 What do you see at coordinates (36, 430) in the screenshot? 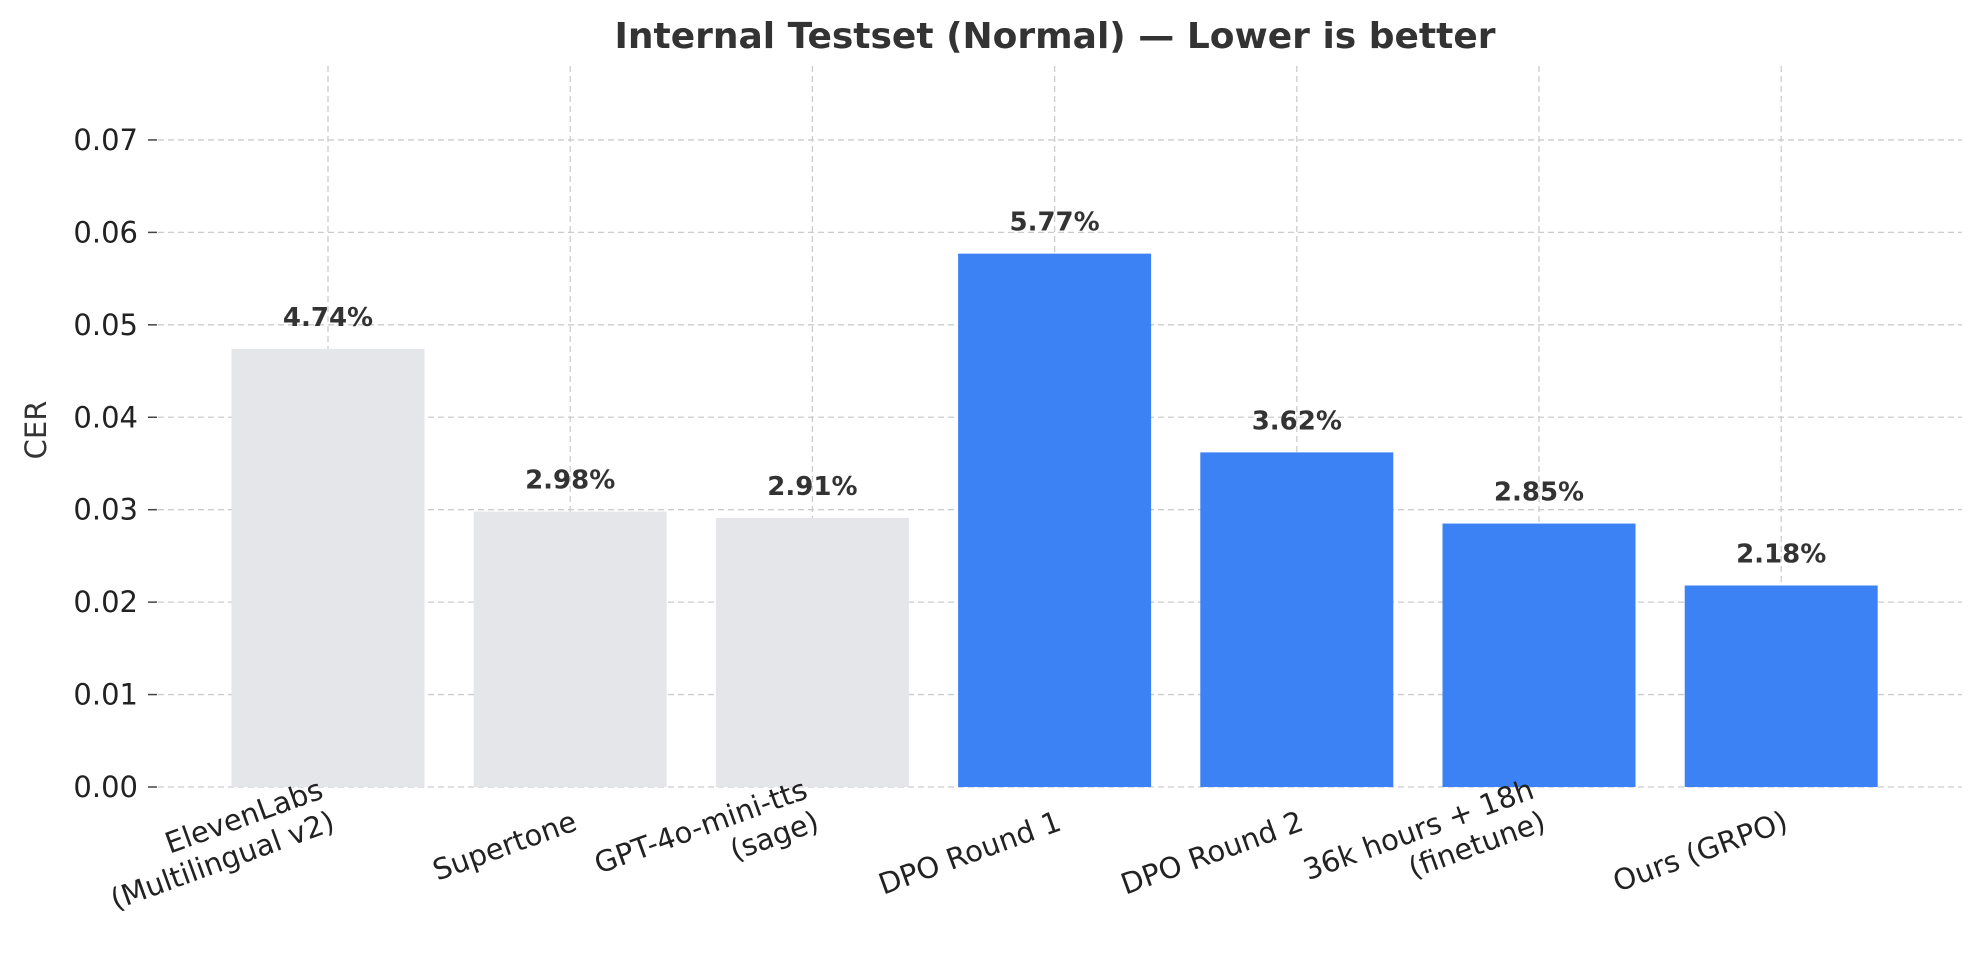
I see `y-axis-label: CER` at bounding box center [36, 430].